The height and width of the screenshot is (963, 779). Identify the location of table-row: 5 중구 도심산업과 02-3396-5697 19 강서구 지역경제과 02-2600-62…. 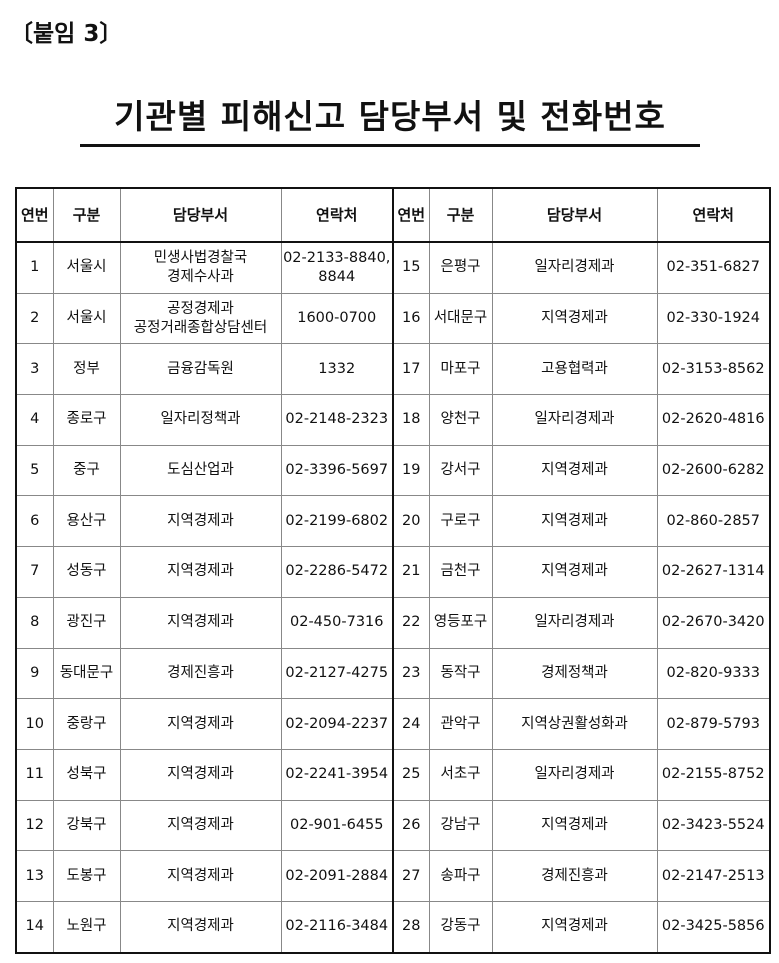
(393, 470).